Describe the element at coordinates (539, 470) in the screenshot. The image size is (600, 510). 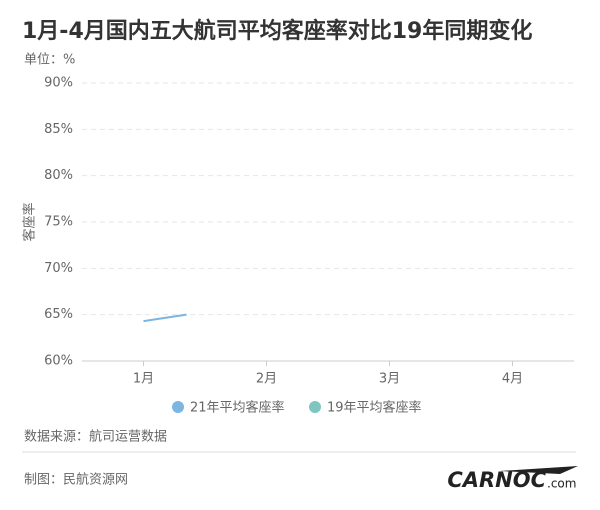
I see `logo-wing` at that location.